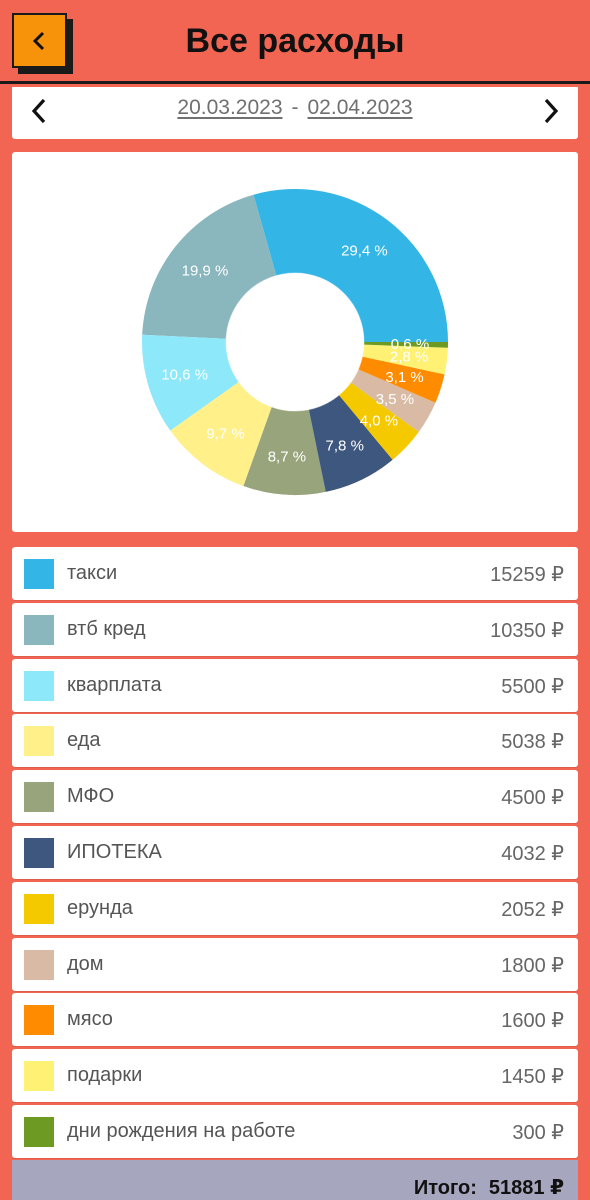 This screenshot has height=1200, width=590. I want to click on next-period-button, so click(550, 111).